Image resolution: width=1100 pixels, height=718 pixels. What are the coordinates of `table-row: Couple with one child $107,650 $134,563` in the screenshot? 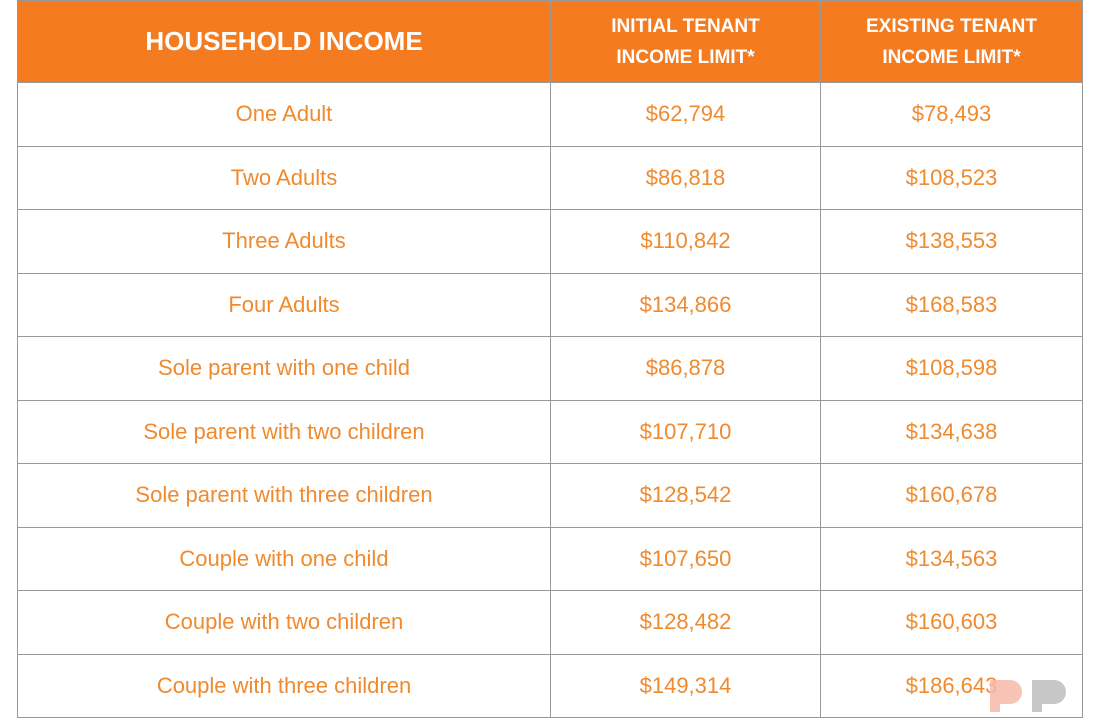 It's located at (550, 558).